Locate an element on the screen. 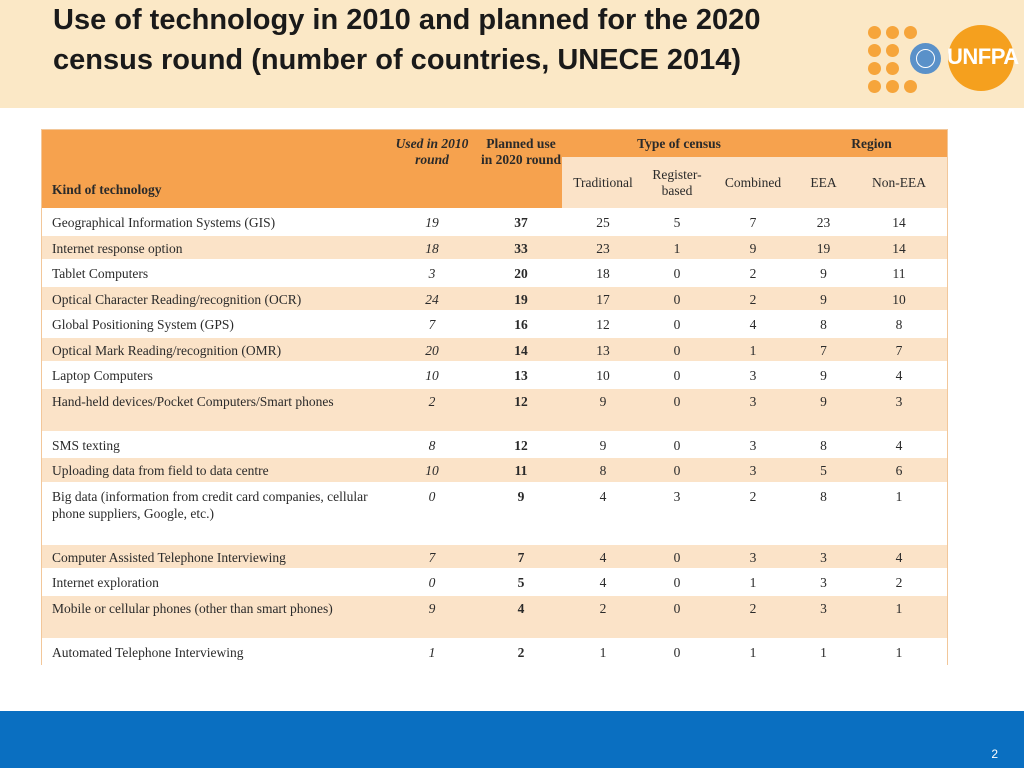  header-type-of-census: Type of census is located at coordinates (679, 143).